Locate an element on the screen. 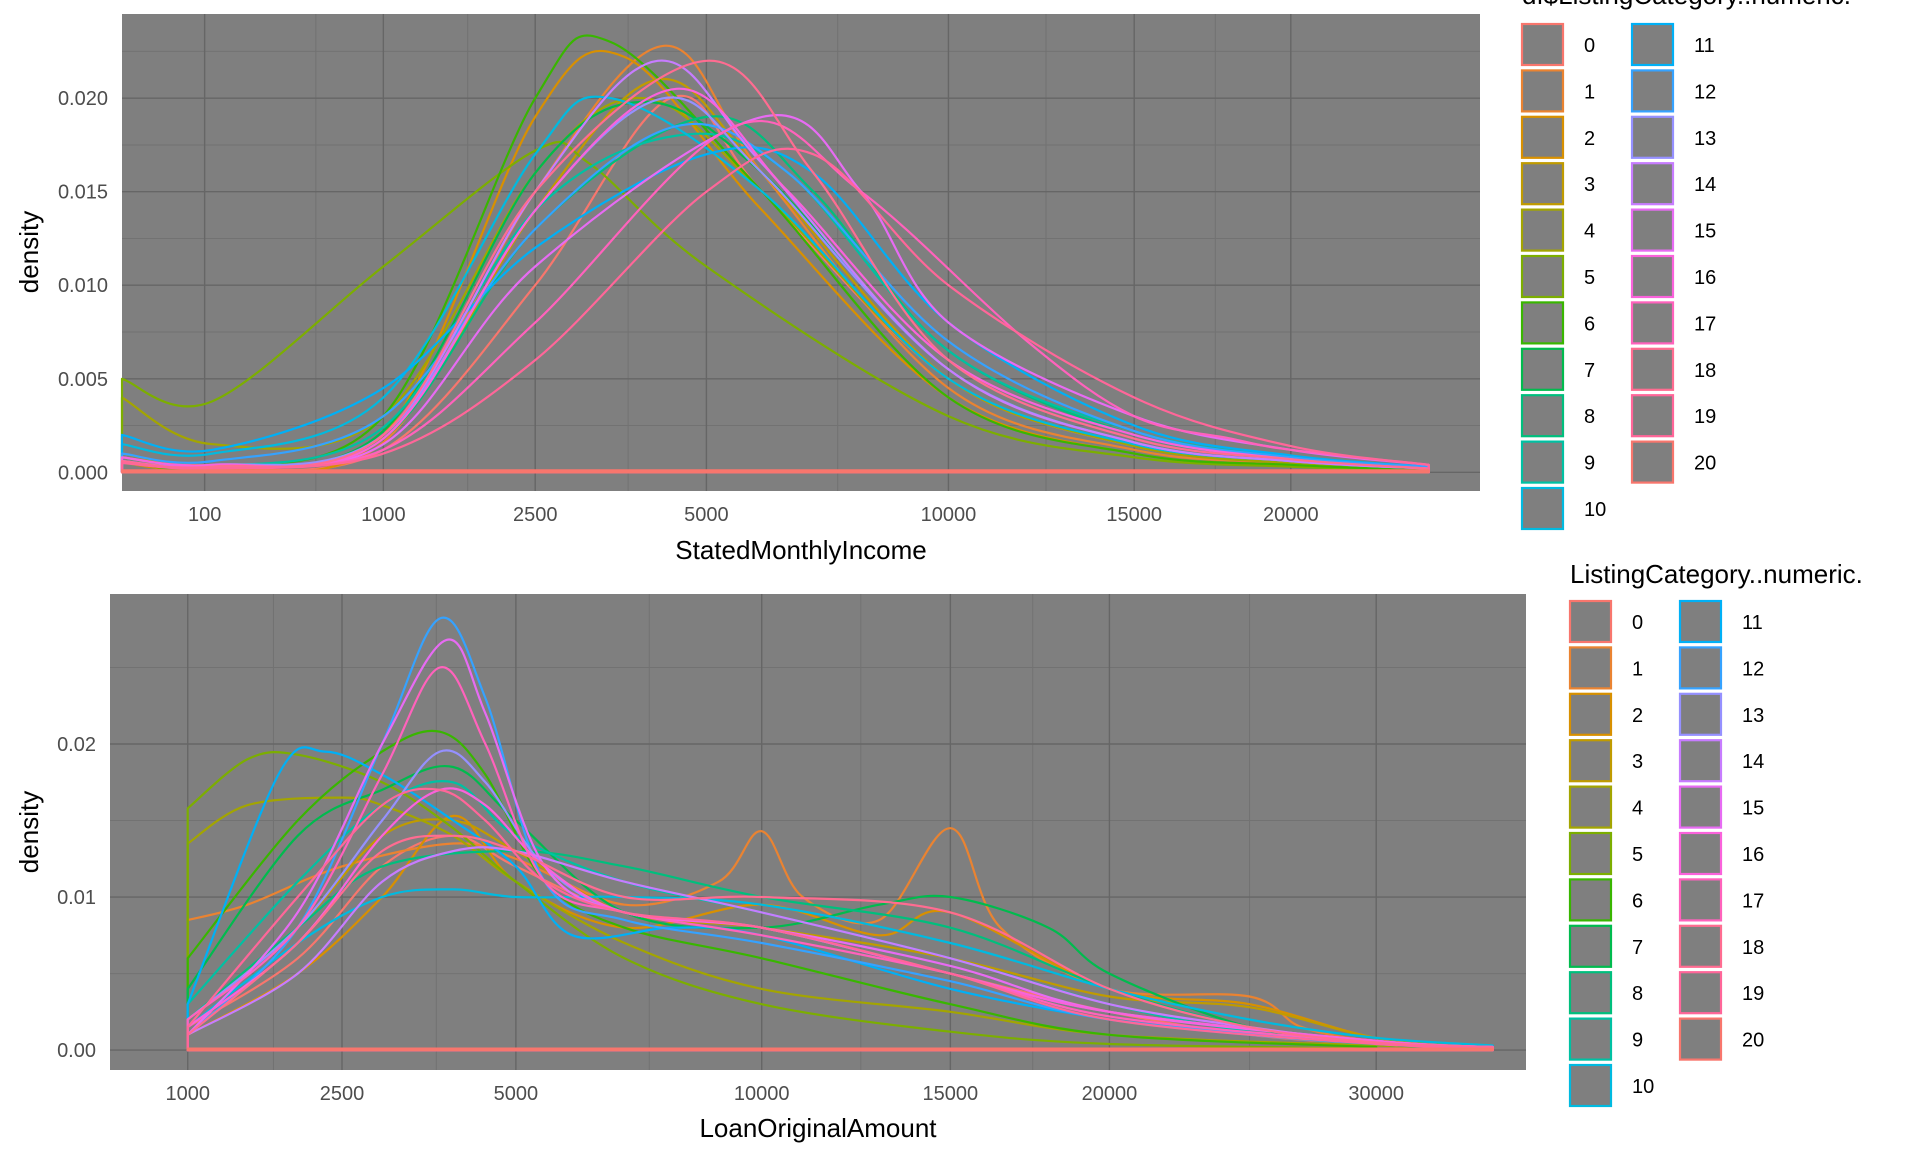 The height and width of the screenshot is (1152, 1920). legend-label-9: 9 is located at coordinates (1637, 1041).